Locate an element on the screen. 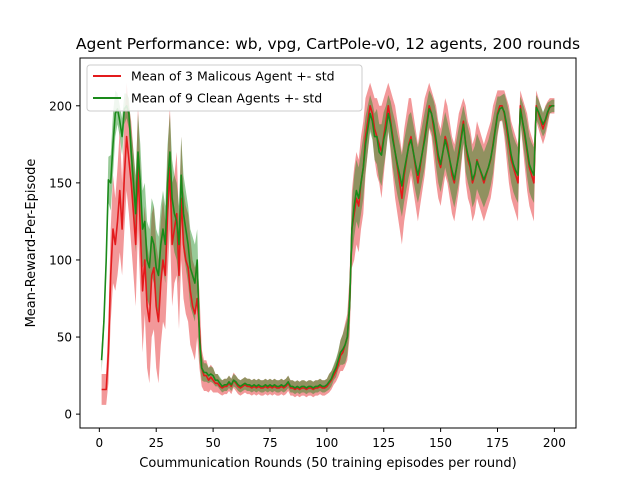 The image size is (640, 480). x-axis: 0 25 50 75 100 125 150 175 200 is located at coordinates (331, 439).